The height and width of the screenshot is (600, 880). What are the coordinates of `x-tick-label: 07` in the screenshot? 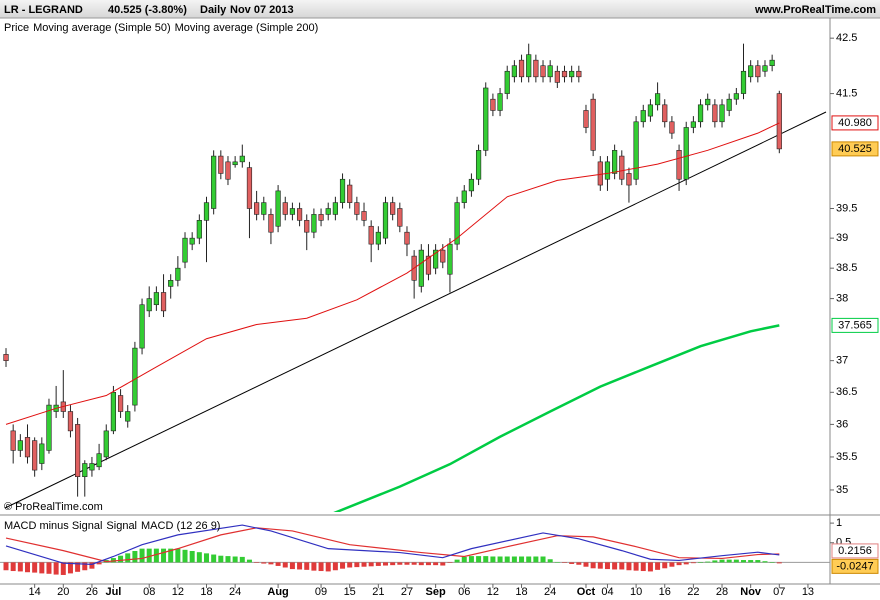 It's located at (779, 592).